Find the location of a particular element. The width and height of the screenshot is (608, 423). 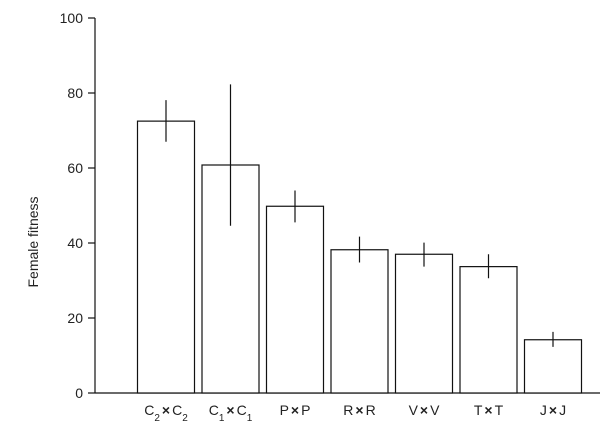

x-tick-label: C1 × C1 is located at coordinates (231, 412).